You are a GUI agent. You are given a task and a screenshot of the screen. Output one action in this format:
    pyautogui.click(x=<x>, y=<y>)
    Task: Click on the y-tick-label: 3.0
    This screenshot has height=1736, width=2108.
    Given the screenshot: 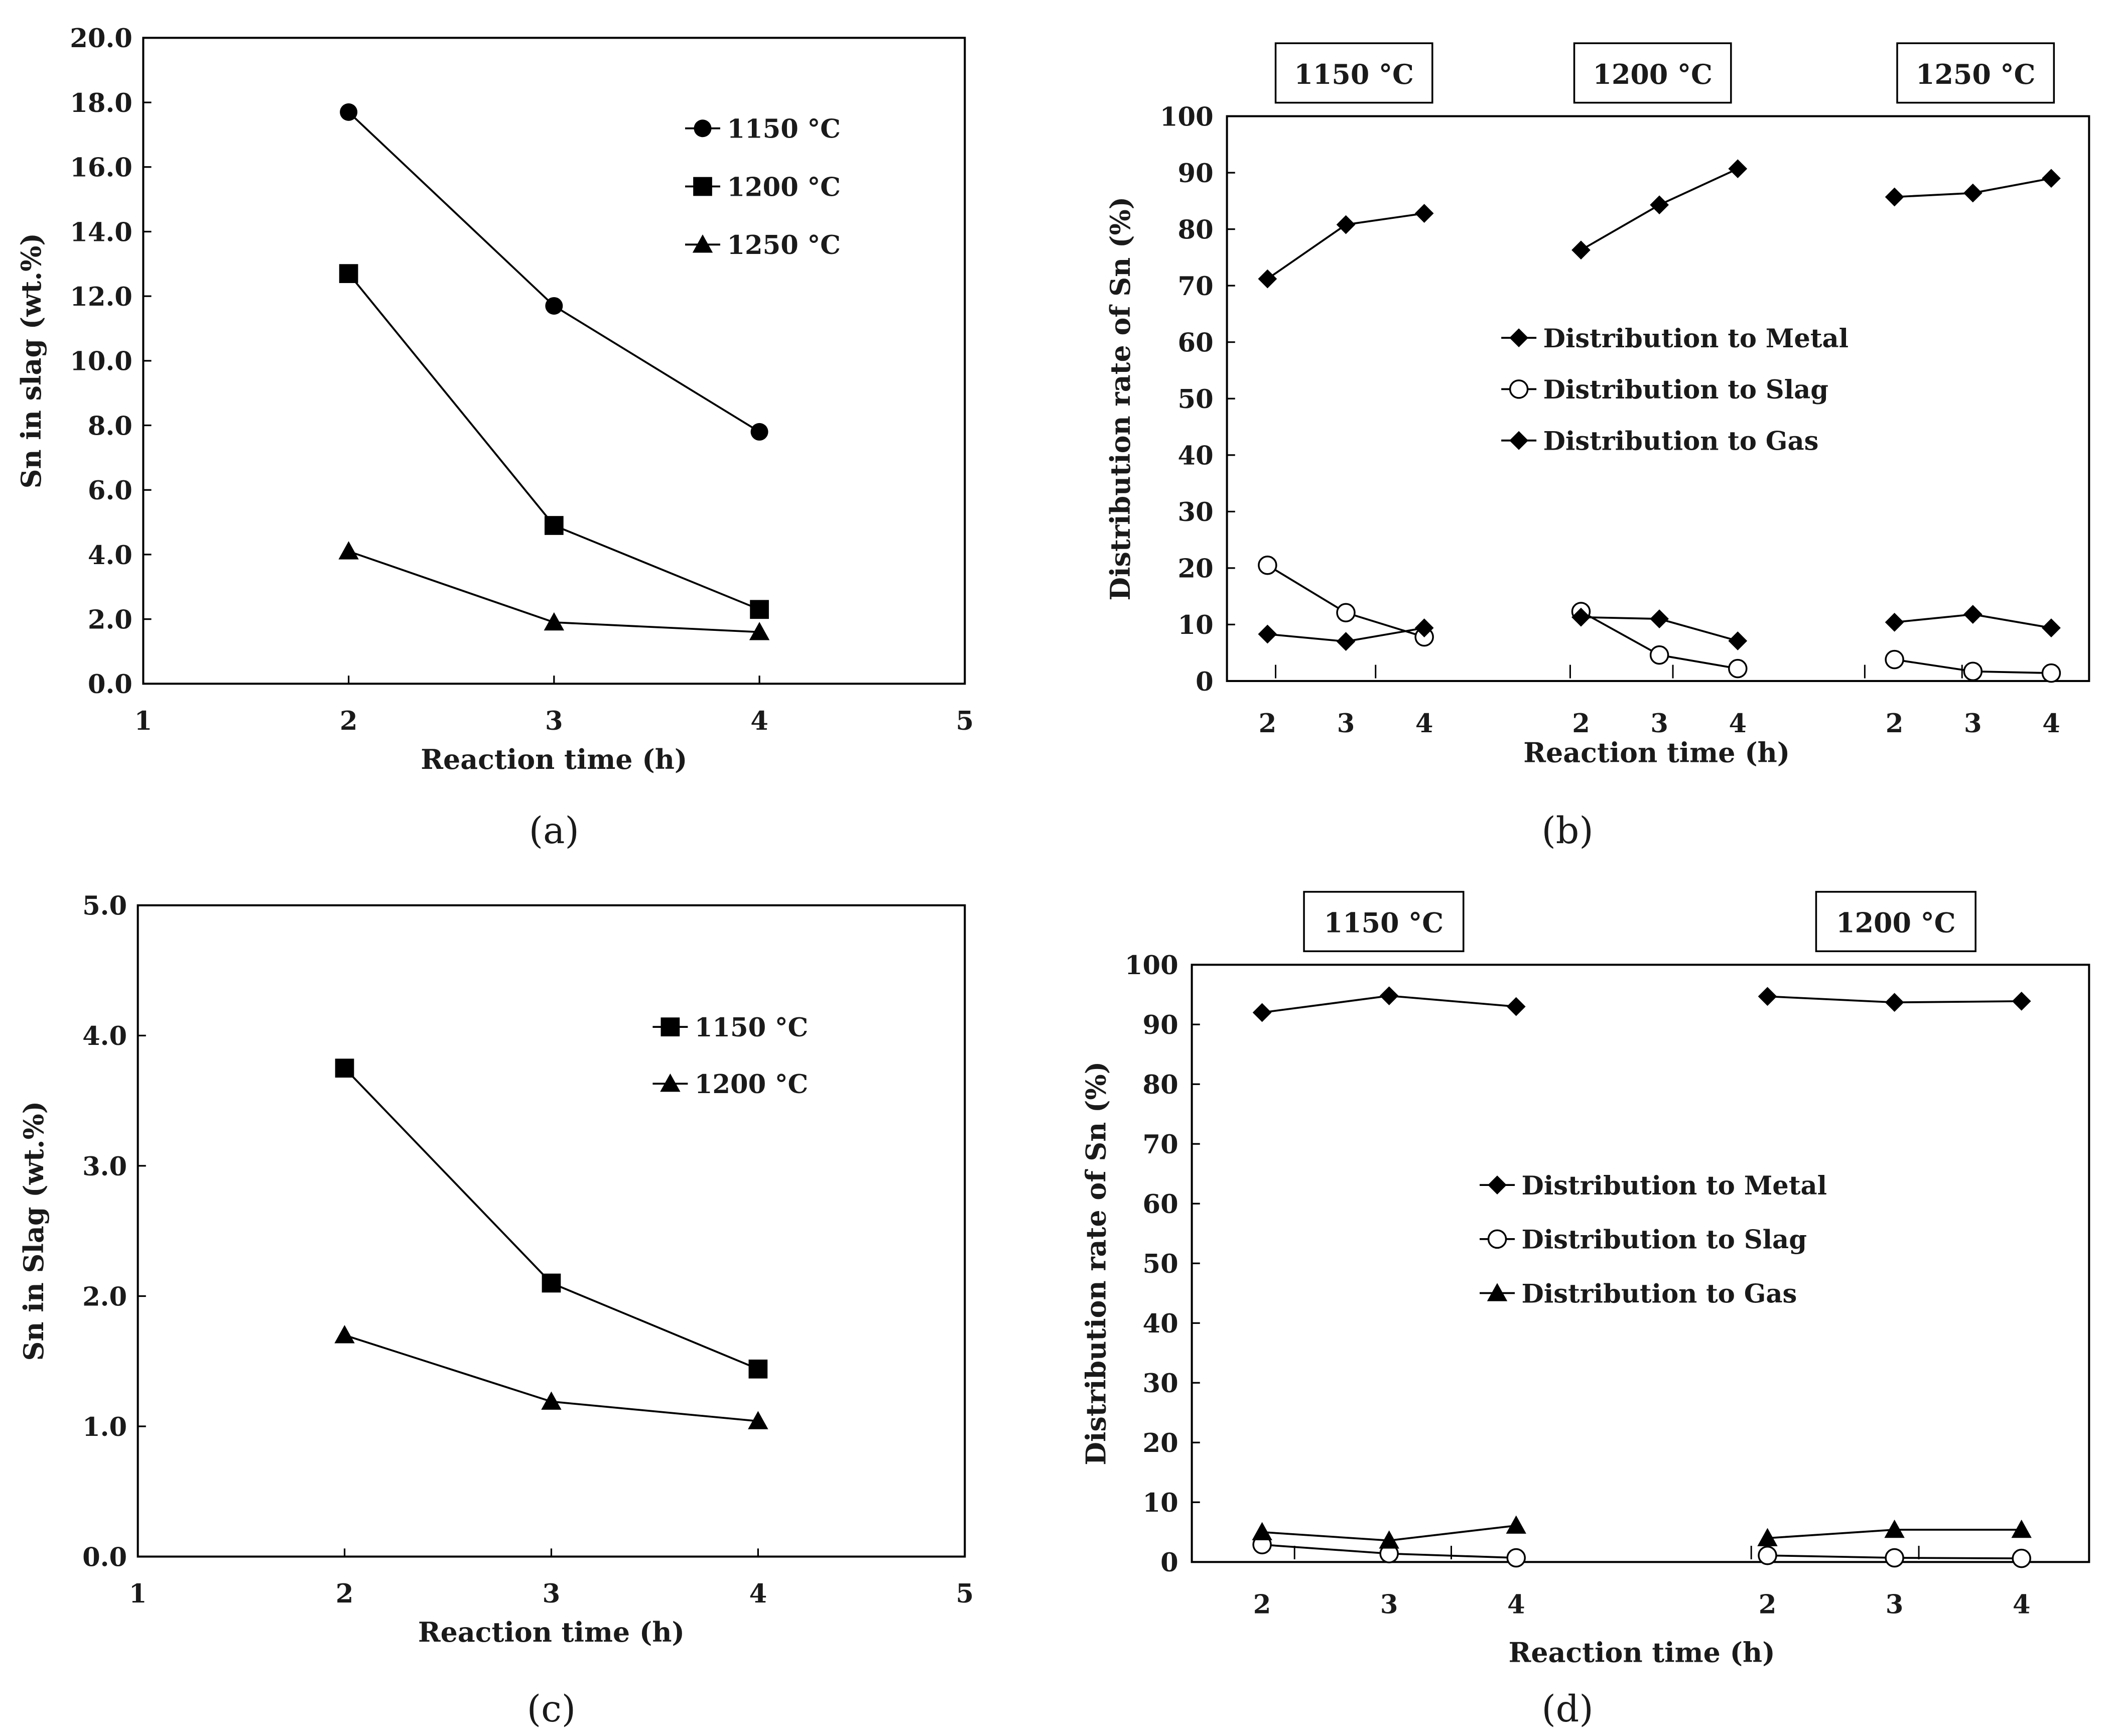 What is the action you would take?
    pyautogui.click(x=104, y=1167)
    